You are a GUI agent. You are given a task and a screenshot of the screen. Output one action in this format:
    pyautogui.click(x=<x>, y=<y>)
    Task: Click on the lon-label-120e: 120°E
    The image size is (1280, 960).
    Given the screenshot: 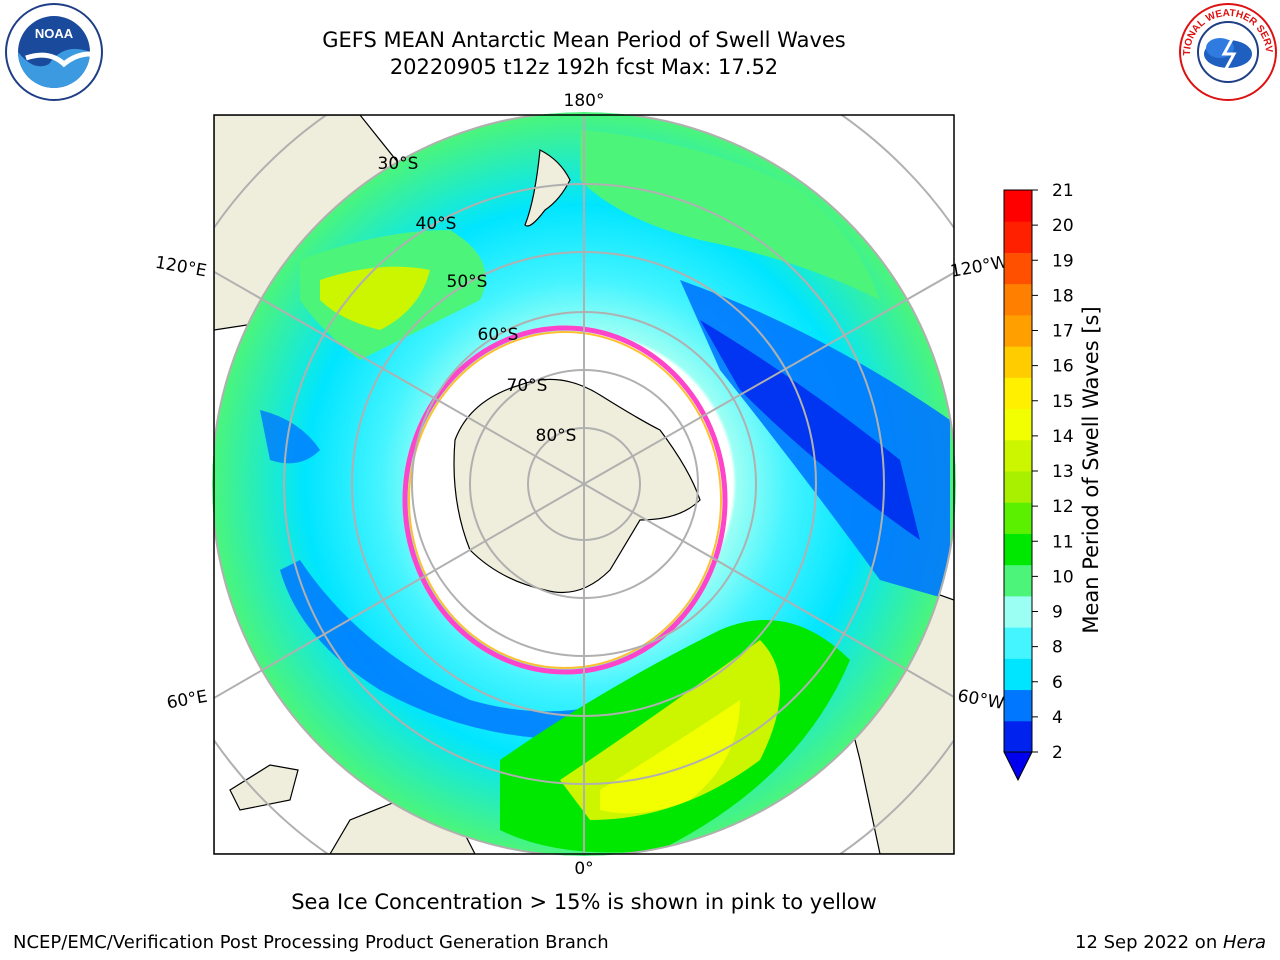 What is the action you would take?
    pyautogui.click(x=181, y=267)
    